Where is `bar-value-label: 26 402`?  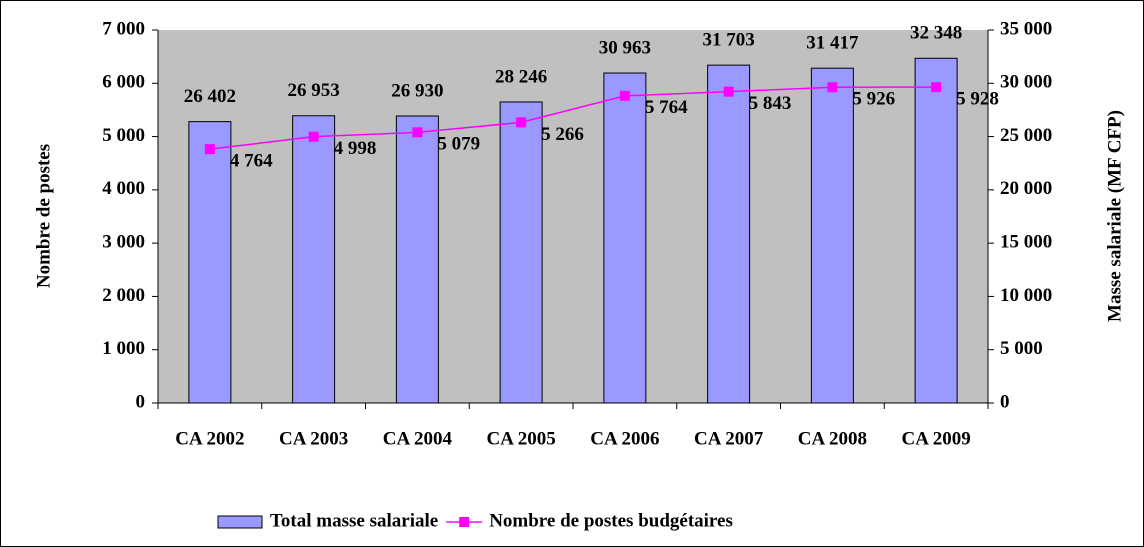 bar-value-label: 26 402 is located at coordinates (210, 96).